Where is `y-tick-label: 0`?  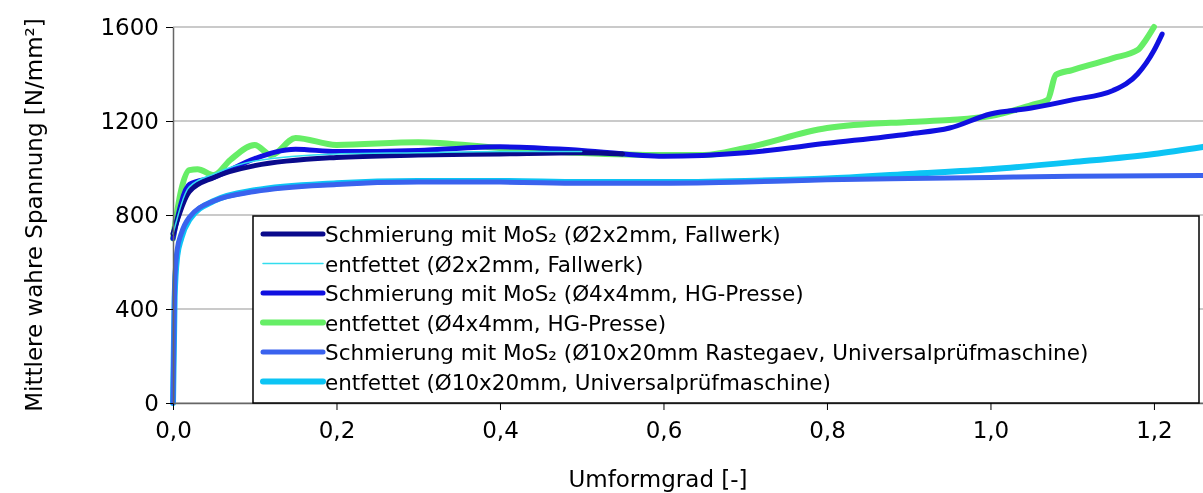 y-tick-label: 0 is located at coordinates (151, 402).